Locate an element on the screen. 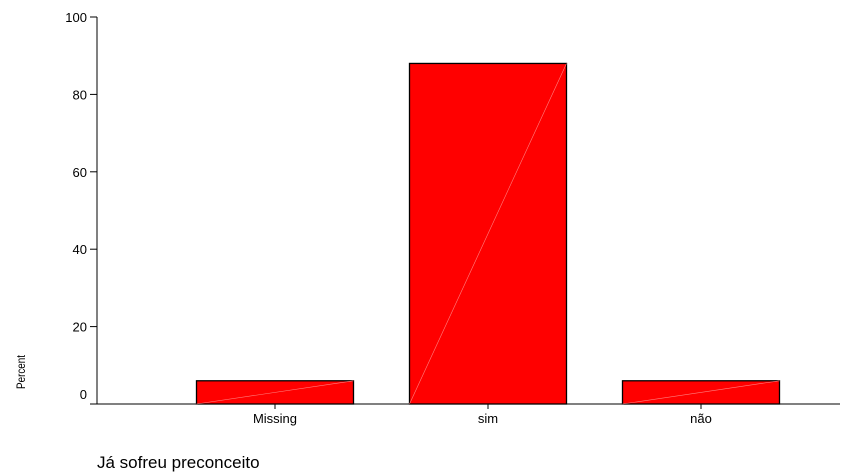 This screenshot has width=865, height=472. x-axis-ticks: Missing sim não is located at coordinates (482, 415).